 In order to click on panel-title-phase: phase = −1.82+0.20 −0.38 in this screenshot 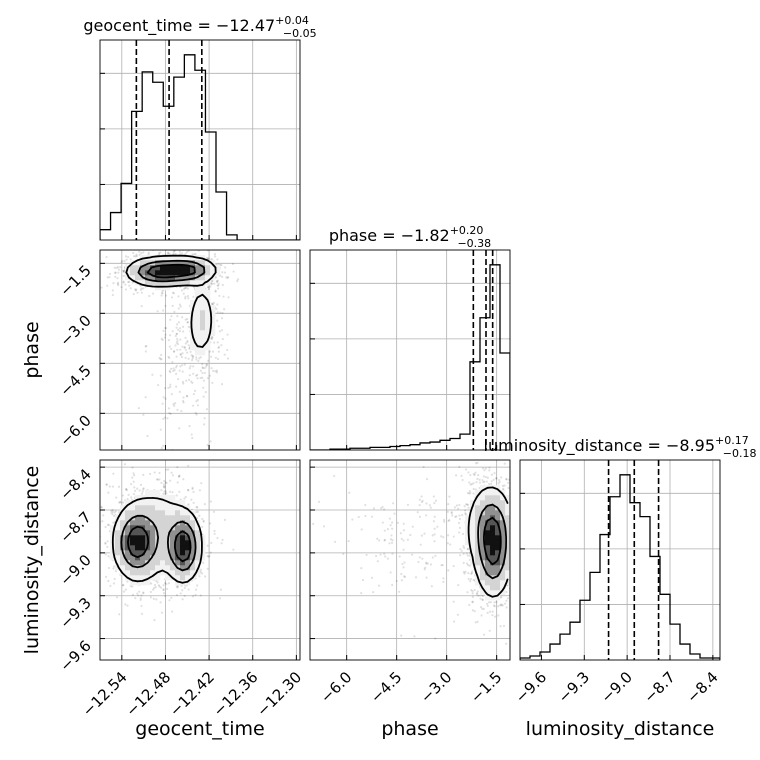, I will do `click(410, 237)`.